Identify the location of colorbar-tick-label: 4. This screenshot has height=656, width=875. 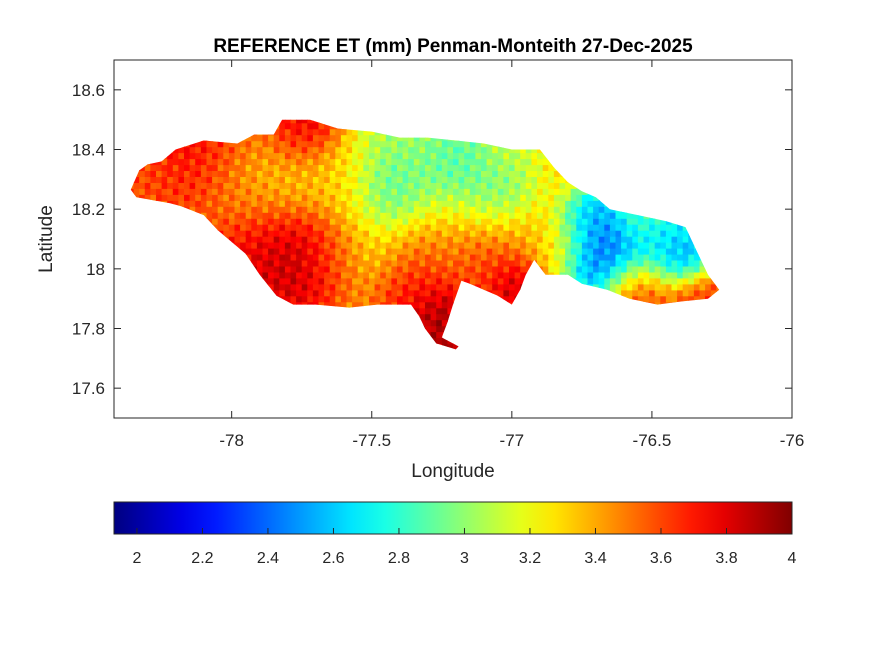
(792, 558).